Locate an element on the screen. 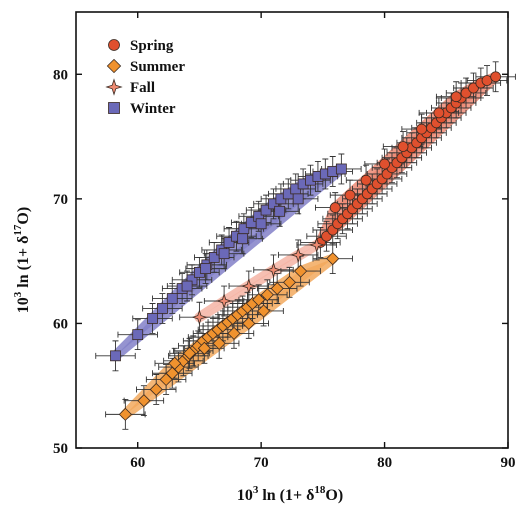 This screenshot has width=520, height=506. y-axis-label-mid: ln (1+ δ is located at coordinates (23, 264).